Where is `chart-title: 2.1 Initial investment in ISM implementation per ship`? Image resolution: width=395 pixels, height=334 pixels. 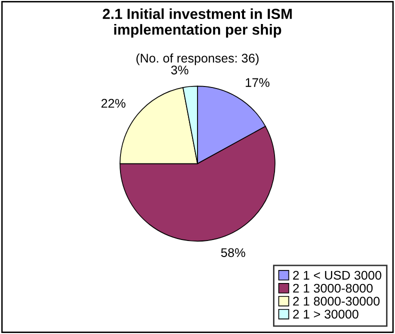 chart-title: 2.1 Initial investment in ISM implementation per ship is located at coordinates (197, 23).